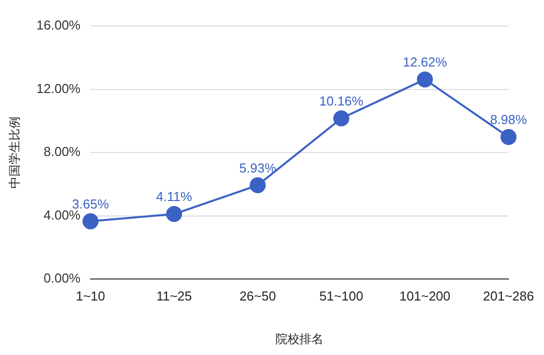  What do you see at coordinates (258, 168) in the screenshot?
I see `data-label: 5.93%` at bounding box center [258, 168].